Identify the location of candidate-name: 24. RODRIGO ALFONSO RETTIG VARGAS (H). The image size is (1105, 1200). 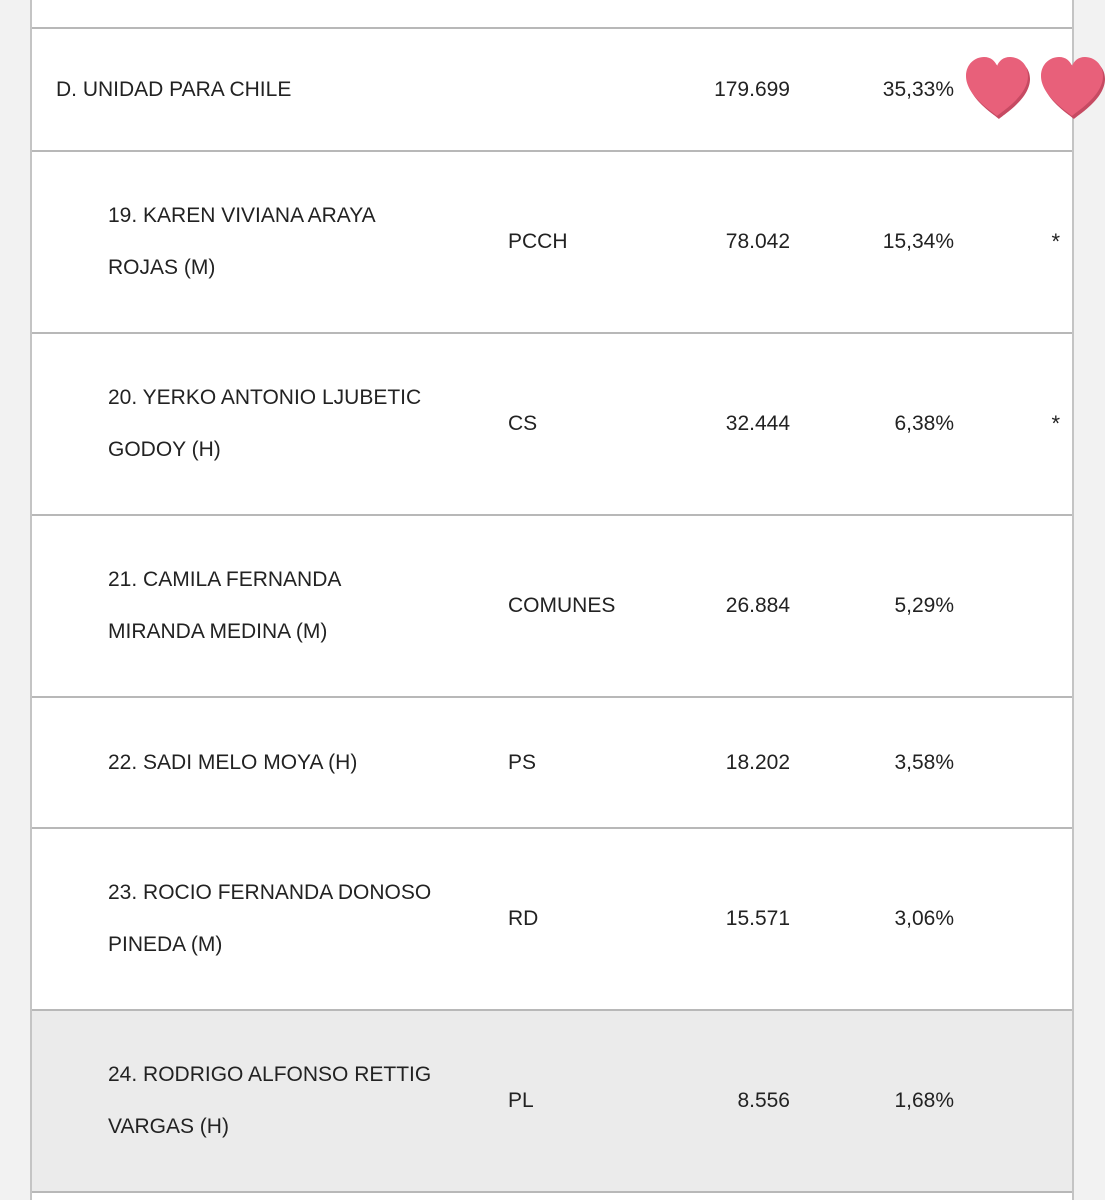
(270, 1100).